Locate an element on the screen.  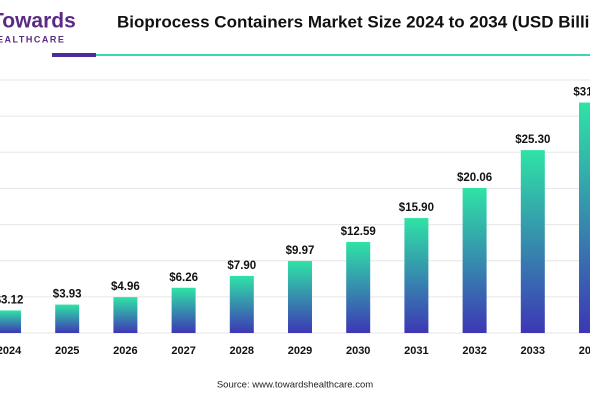
x-tick-label: 2030 is located at coordinates (358, 351).